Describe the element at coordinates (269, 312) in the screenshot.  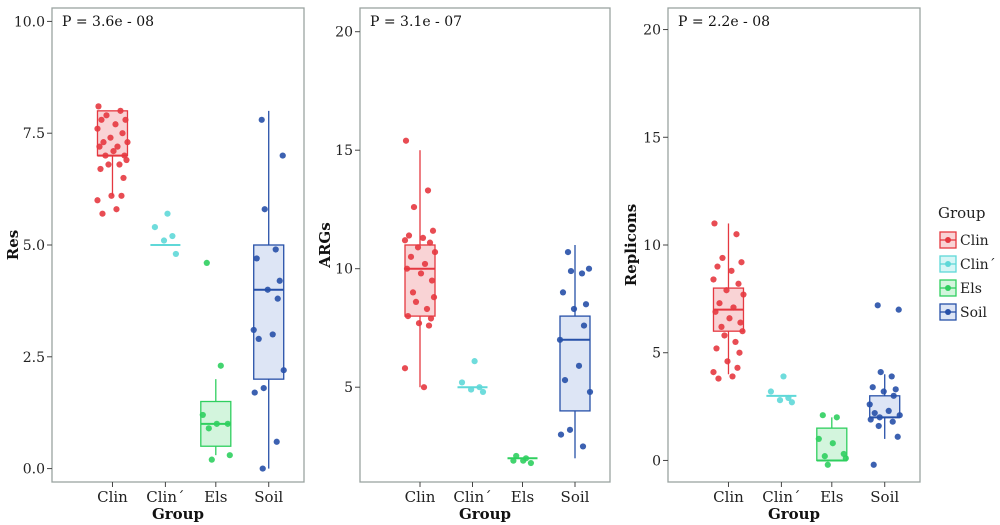
I see `box-iqr` at that location.